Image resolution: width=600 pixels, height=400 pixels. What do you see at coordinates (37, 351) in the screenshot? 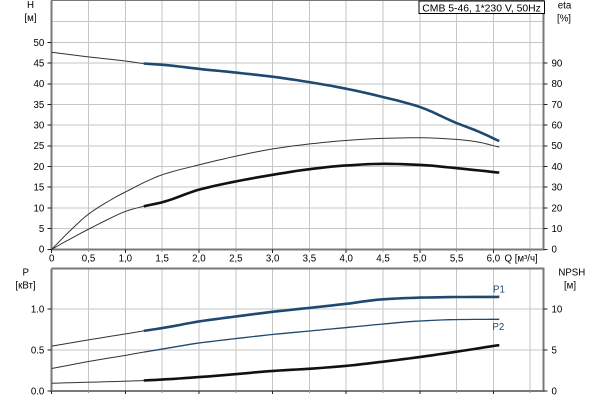
I see `svg-text: 0.5` at bounding box center [37, 351].